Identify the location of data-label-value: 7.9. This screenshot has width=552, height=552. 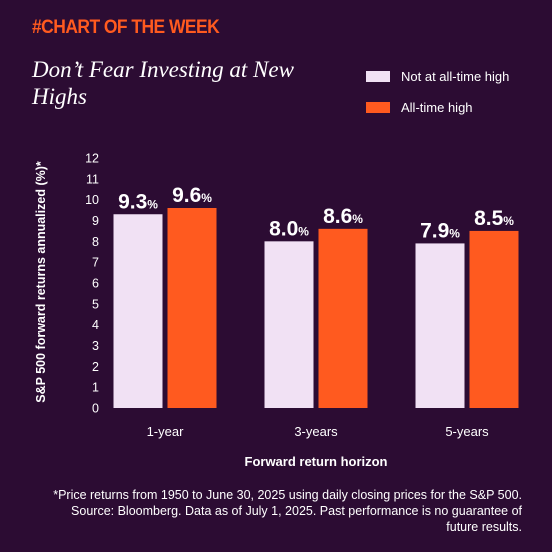
(434, 230).